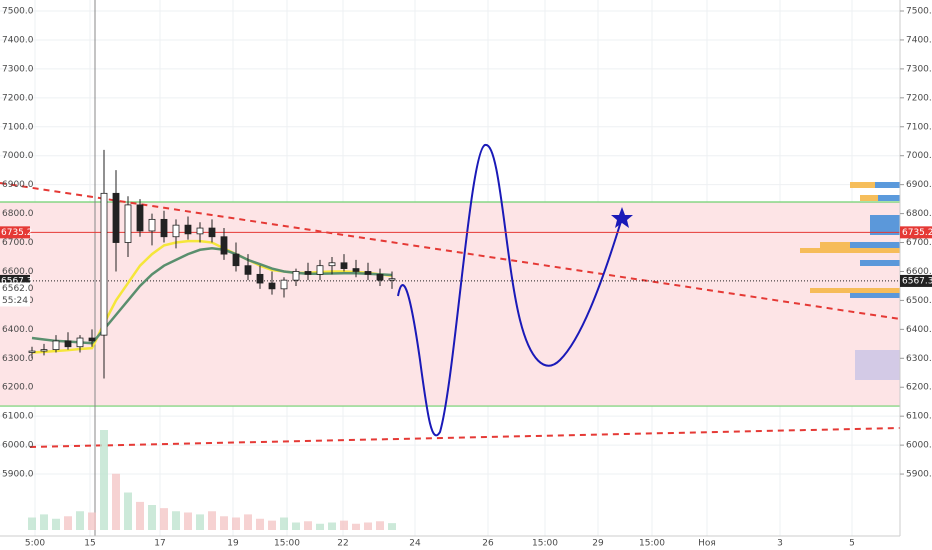 The width and height of the screenshot is (932, 550). I want to click on x-tick-label: 22, so click(342, 544).